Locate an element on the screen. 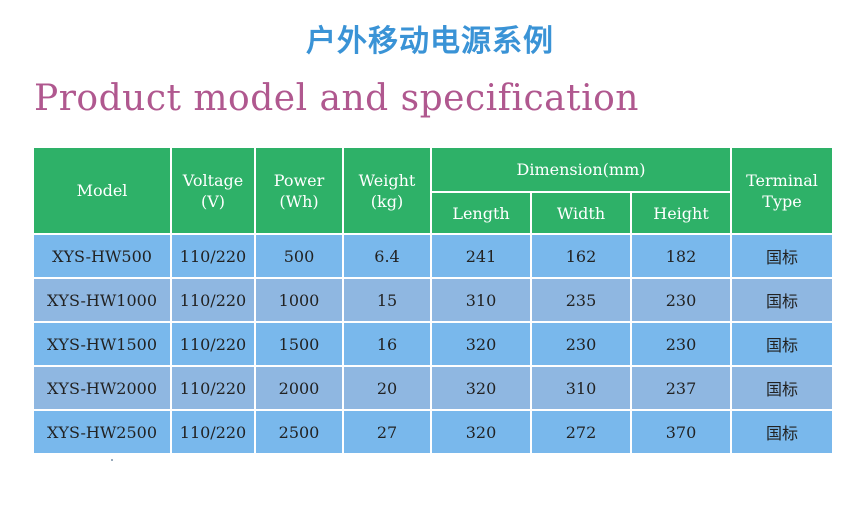 This screenshot has width=860, height=505. header-power-unit: (Wh) is located at coordinates (299, 201).